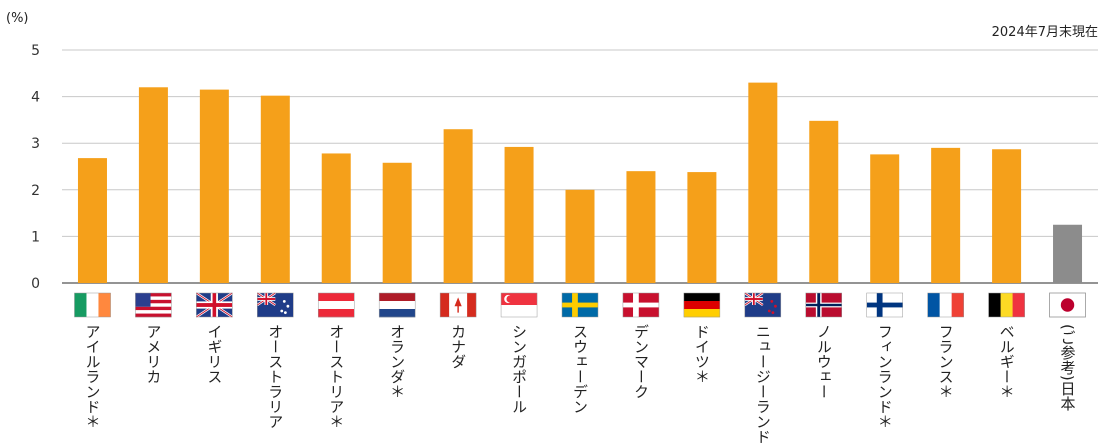 Image resolution: width=1104 pixels, height=443 pixels. Describe the element at coordinates (35, 51) in the screenshot. I see `y-tick-label: 5` at that location.